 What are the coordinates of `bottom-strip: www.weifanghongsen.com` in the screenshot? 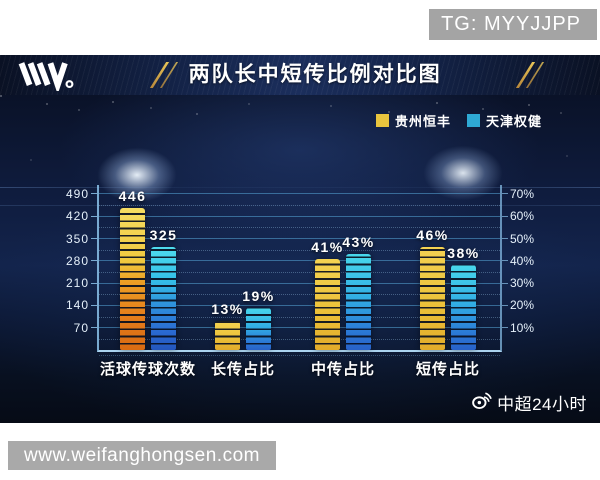 It's located at (300, 451).